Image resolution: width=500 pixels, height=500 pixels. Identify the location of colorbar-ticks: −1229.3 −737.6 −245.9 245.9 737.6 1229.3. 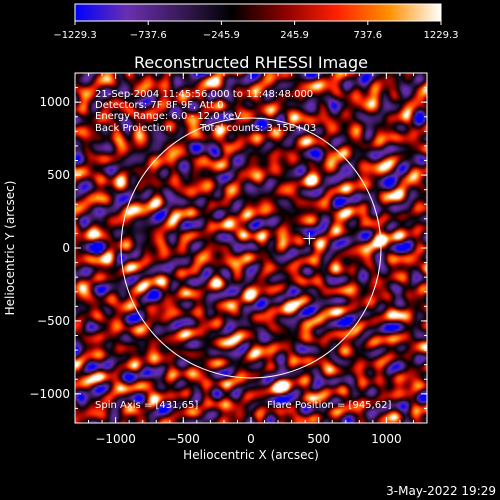
(256, 31).